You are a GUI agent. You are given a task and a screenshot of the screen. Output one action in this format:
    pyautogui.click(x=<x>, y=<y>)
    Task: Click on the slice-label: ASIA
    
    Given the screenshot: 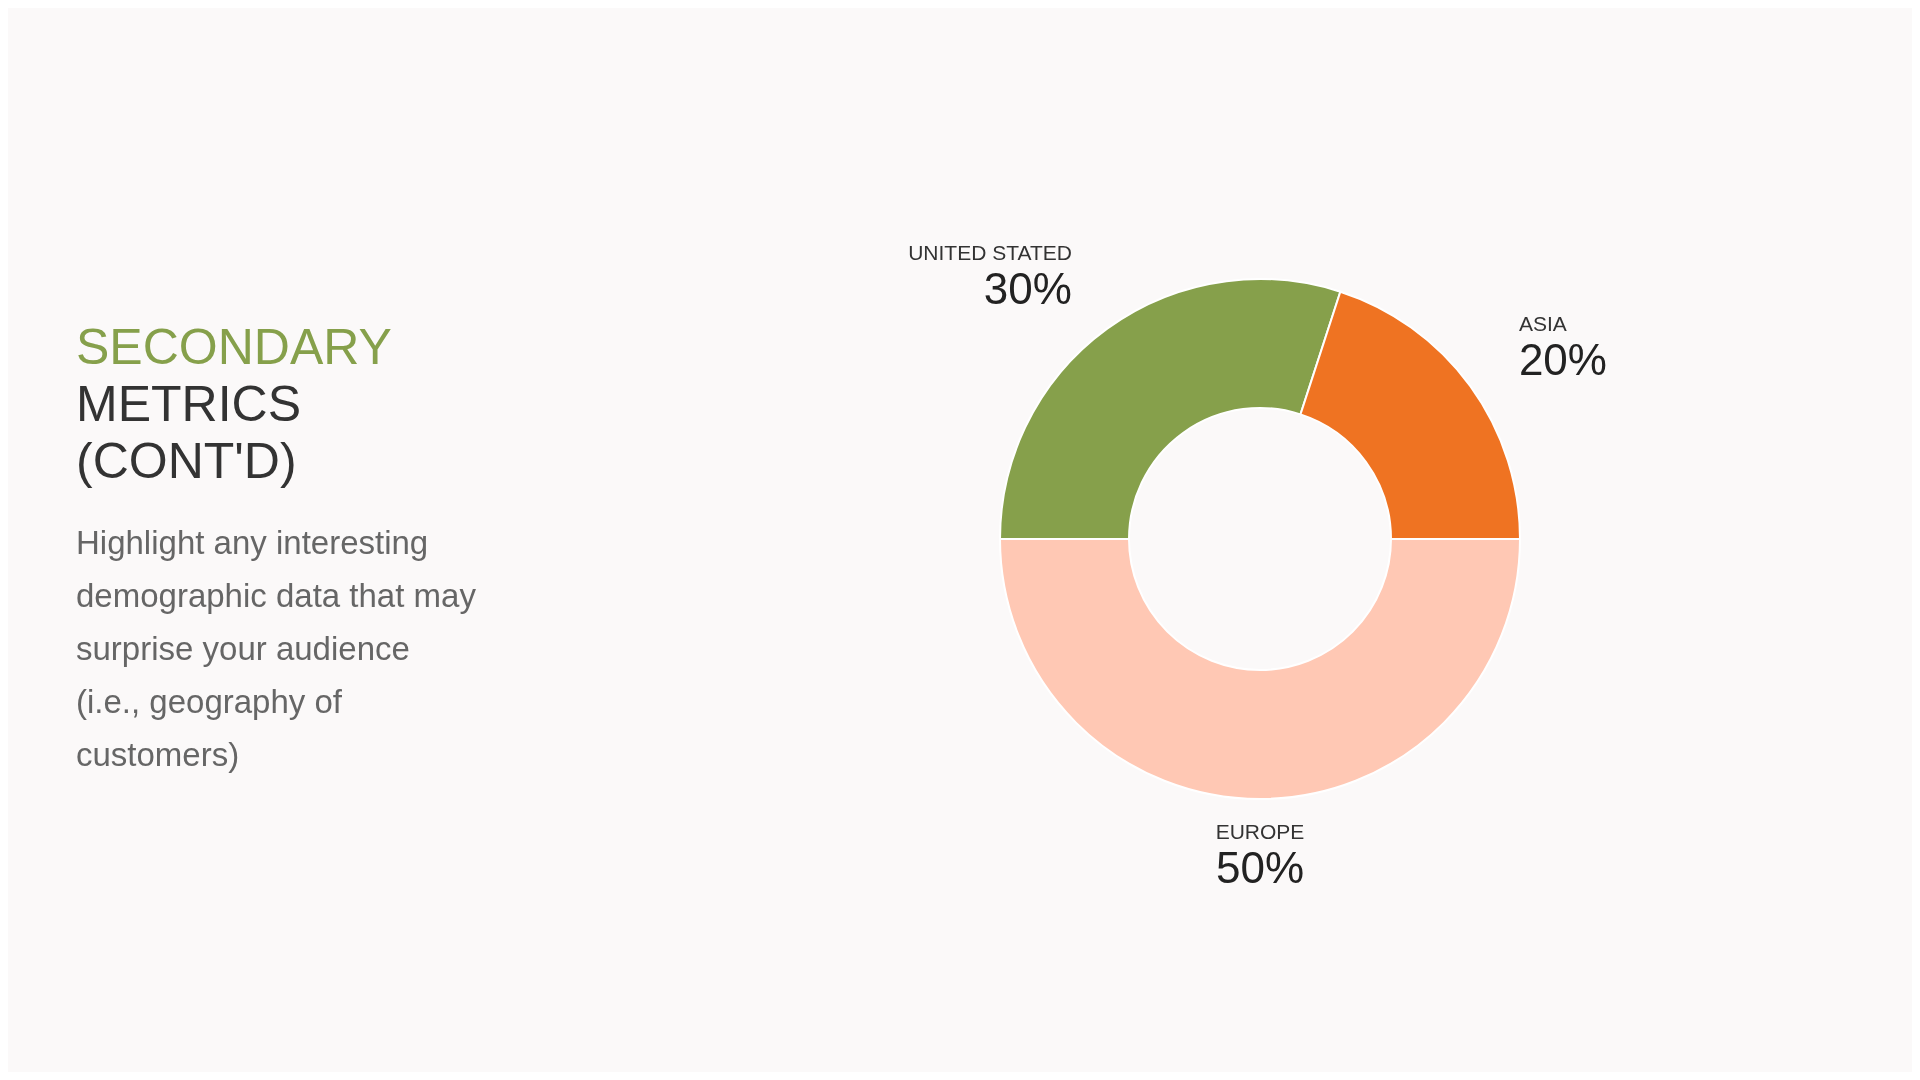 What is the action you would take?
    pyautogui.click(x=1542, y=323)
    